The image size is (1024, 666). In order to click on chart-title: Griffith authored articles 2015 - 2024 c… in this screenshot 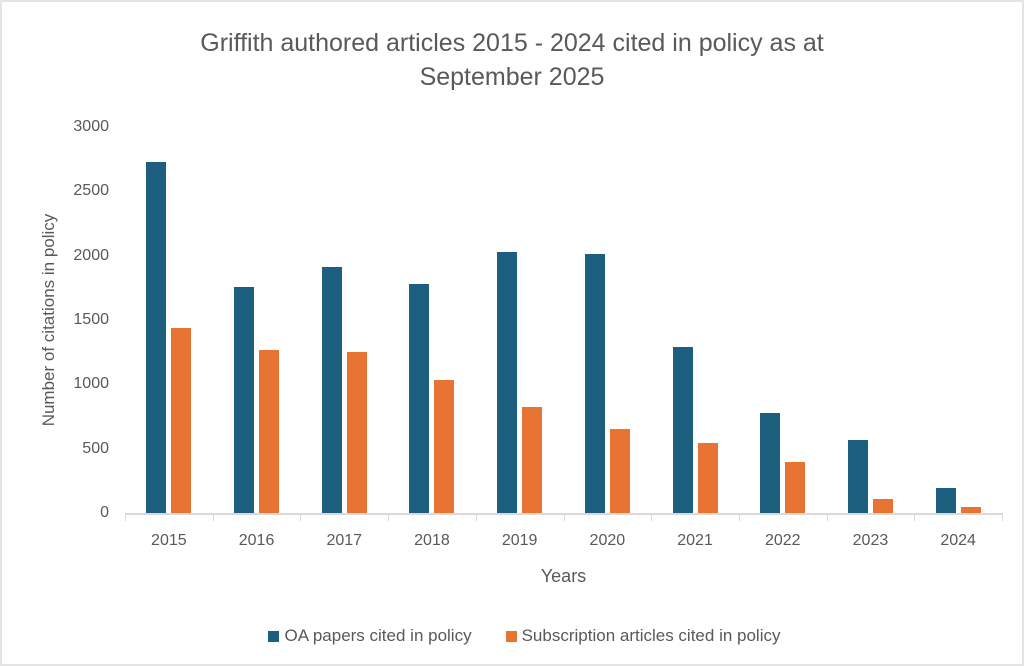, I will do `click(512, 60)`.